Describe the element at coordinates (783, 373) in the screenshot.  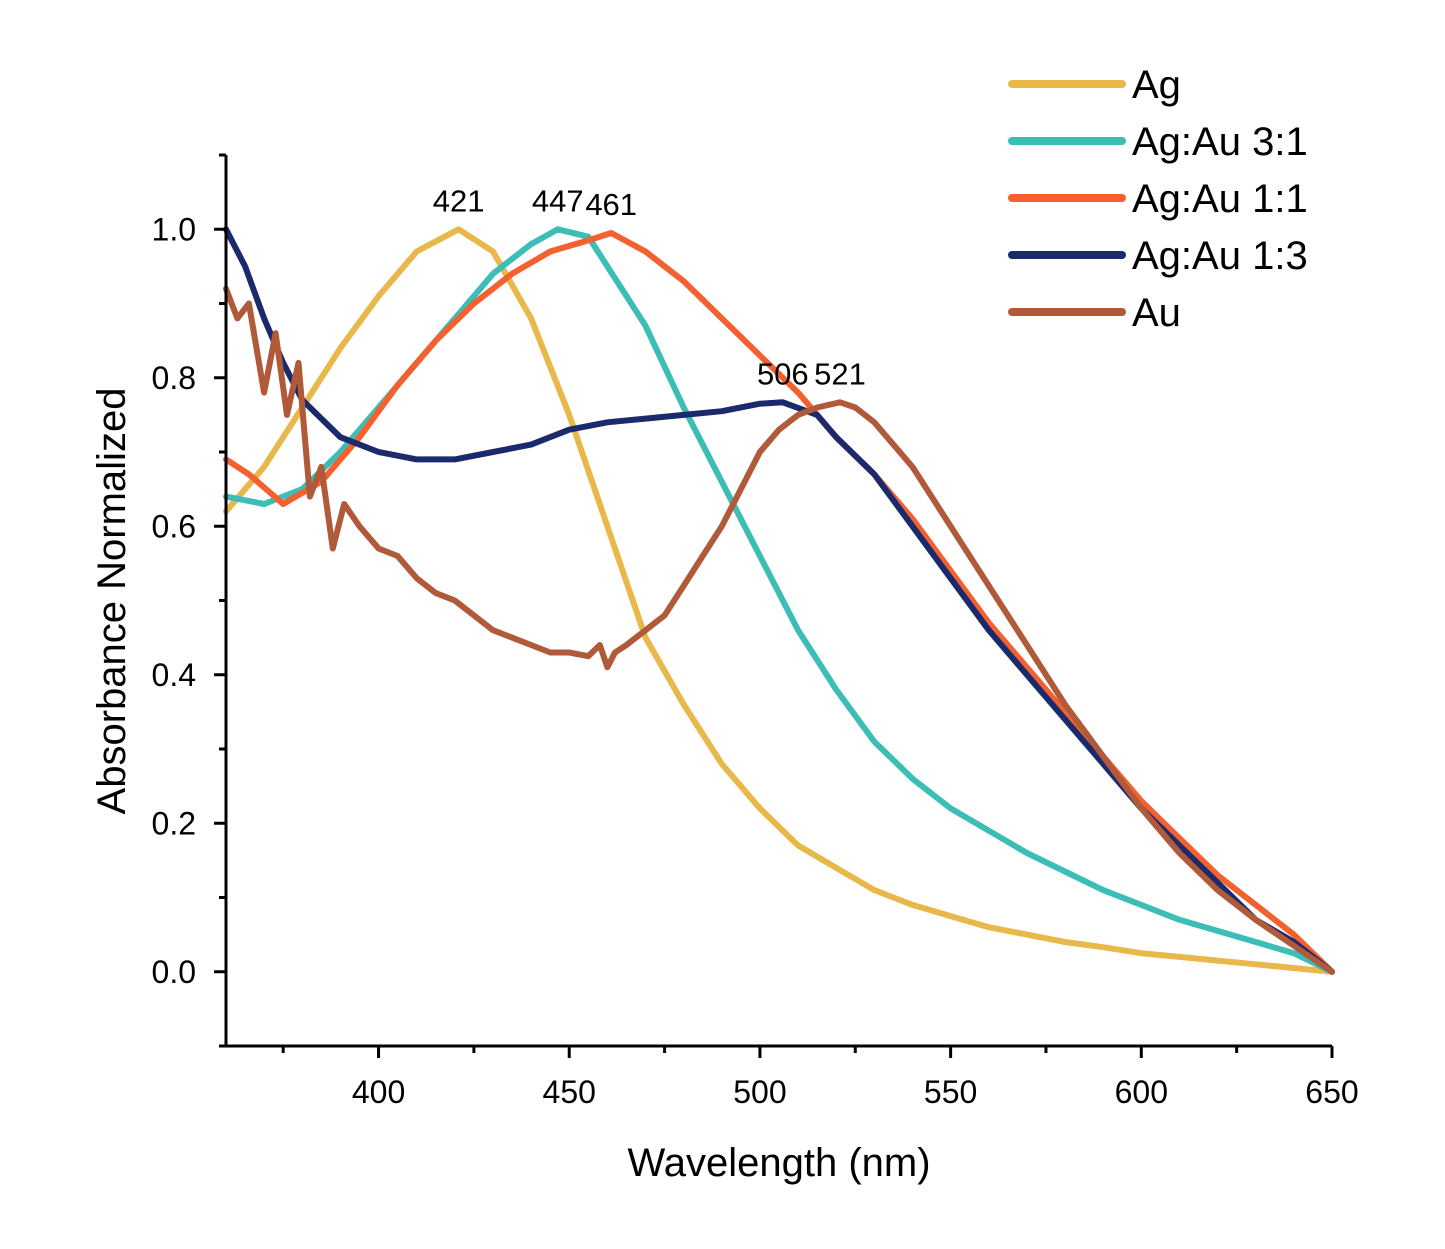
I see `peak-label-506: 506` at that location.